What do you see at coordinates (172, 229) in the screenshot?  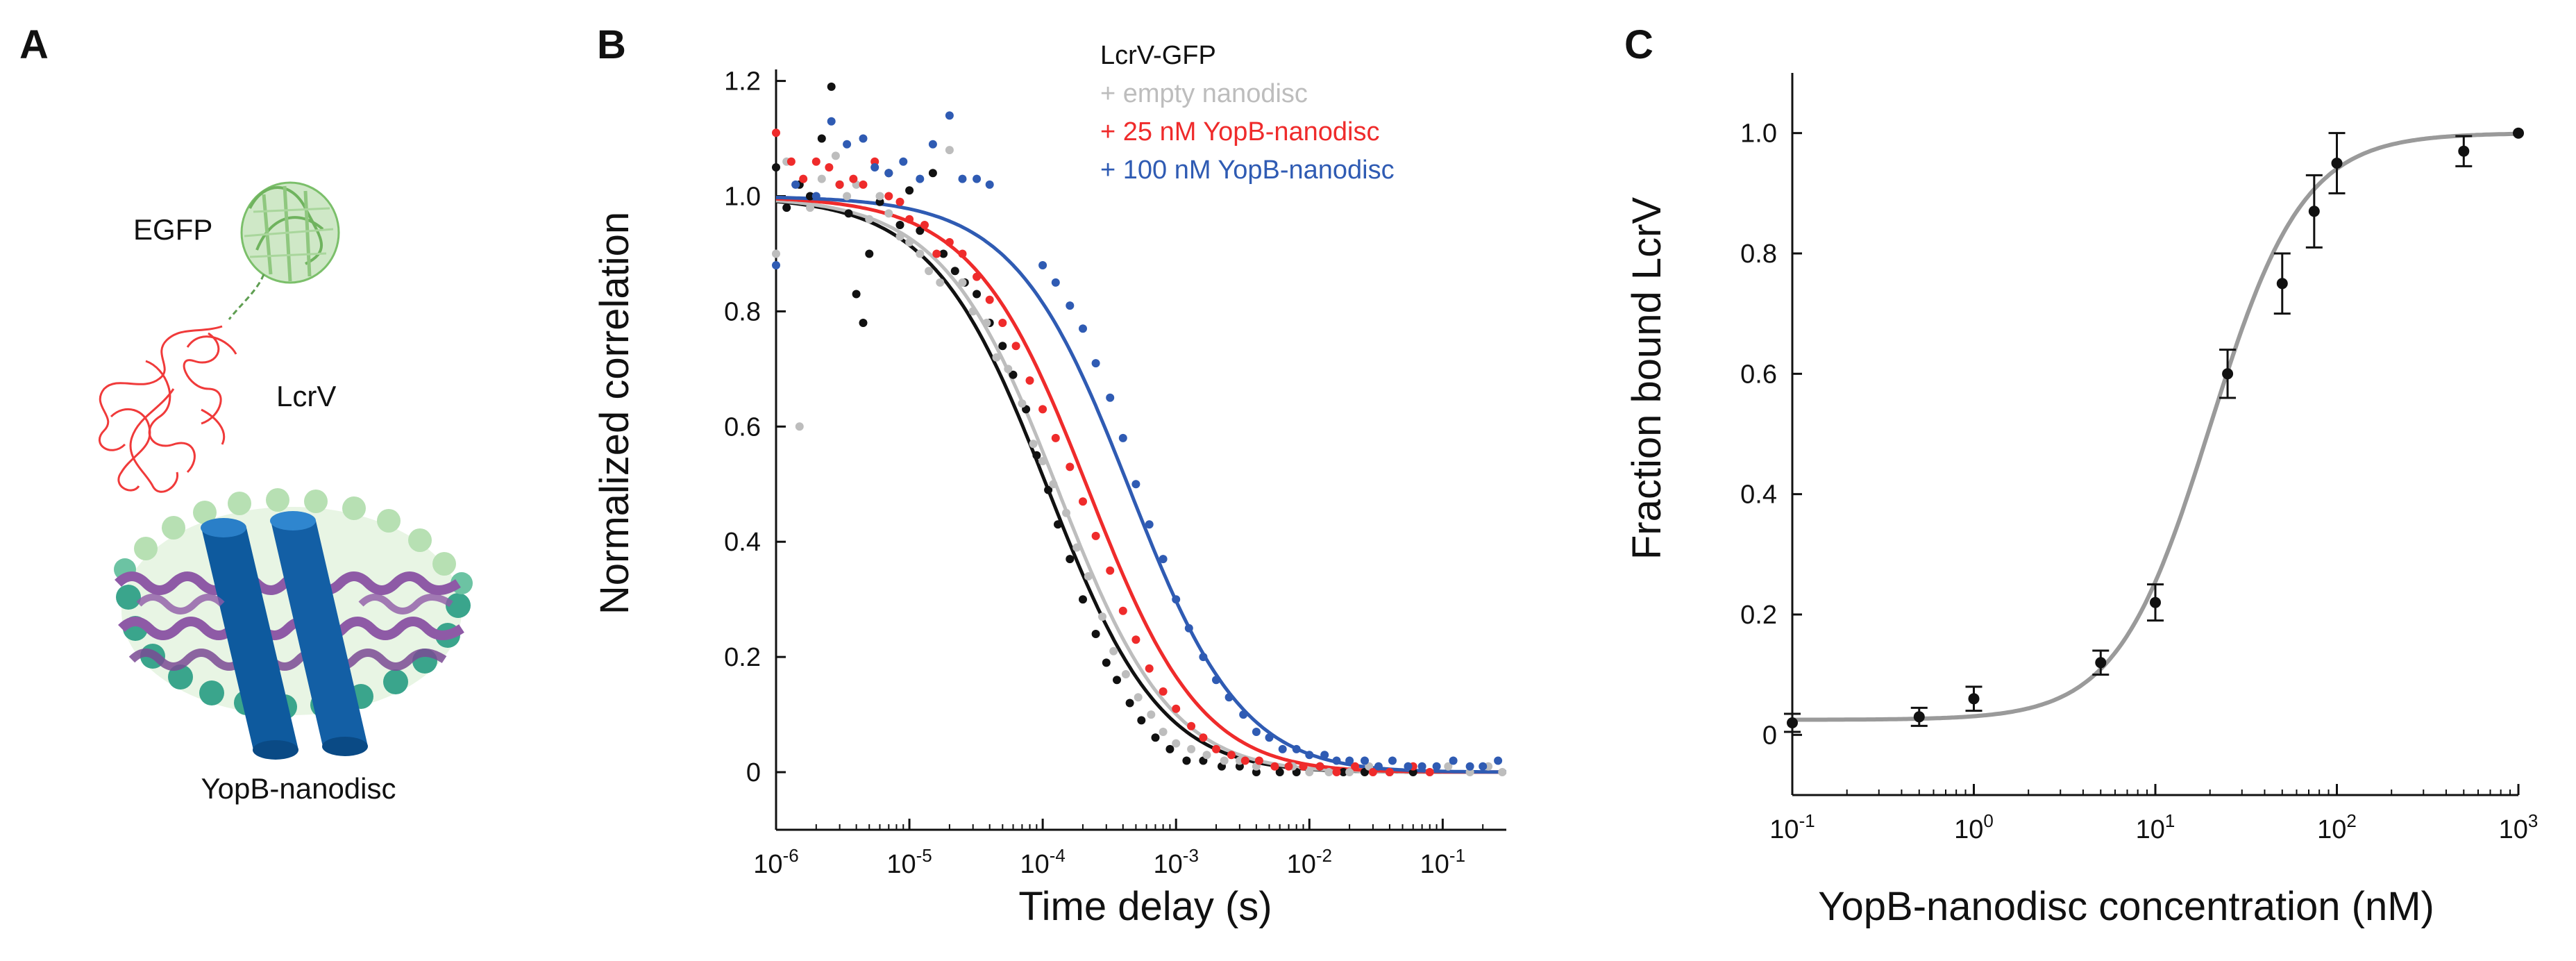 I see `egfp-label: EGFP` at bounding box center [172, 229].